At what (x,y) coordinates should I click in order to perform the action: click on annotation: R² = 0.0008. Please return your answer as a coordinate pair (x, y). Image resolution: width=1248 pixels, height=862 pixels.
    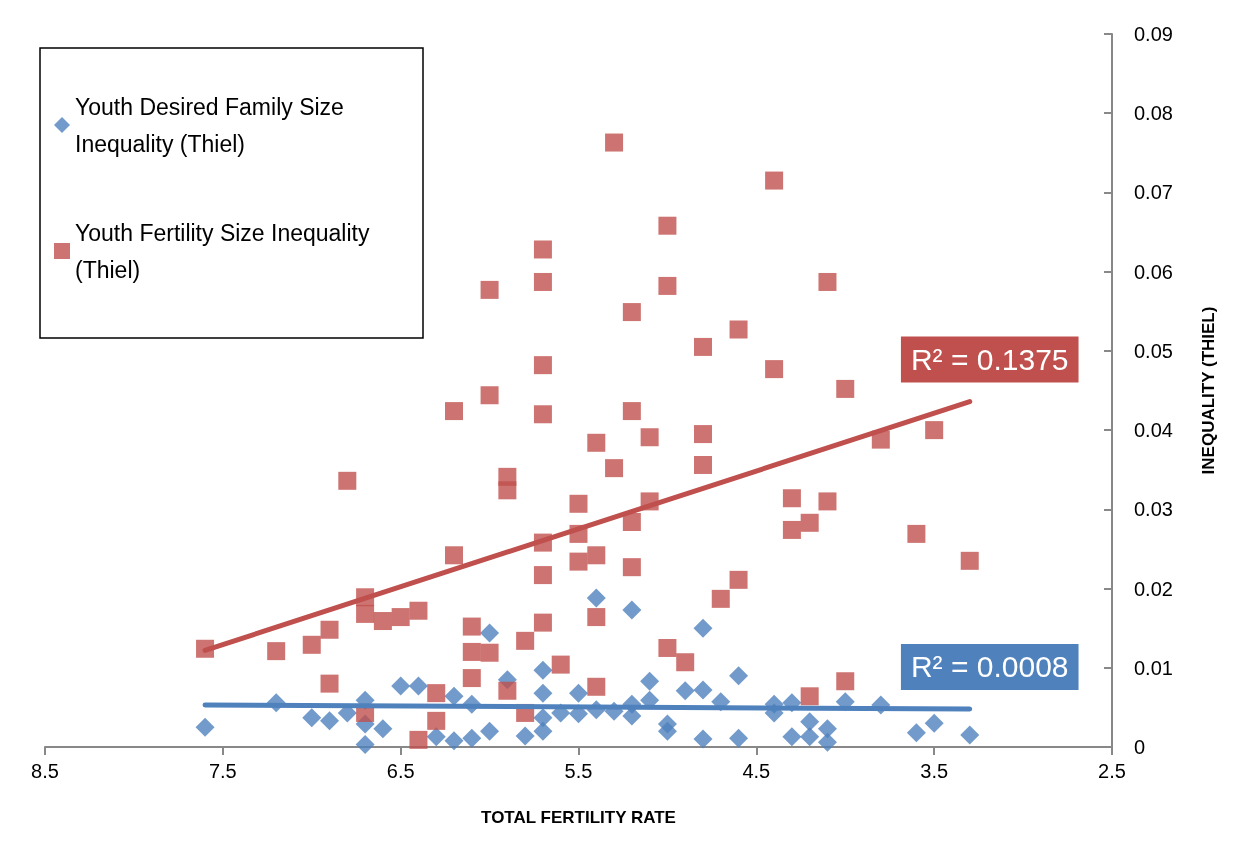
    Looking at the image, I should click on (989, 667).